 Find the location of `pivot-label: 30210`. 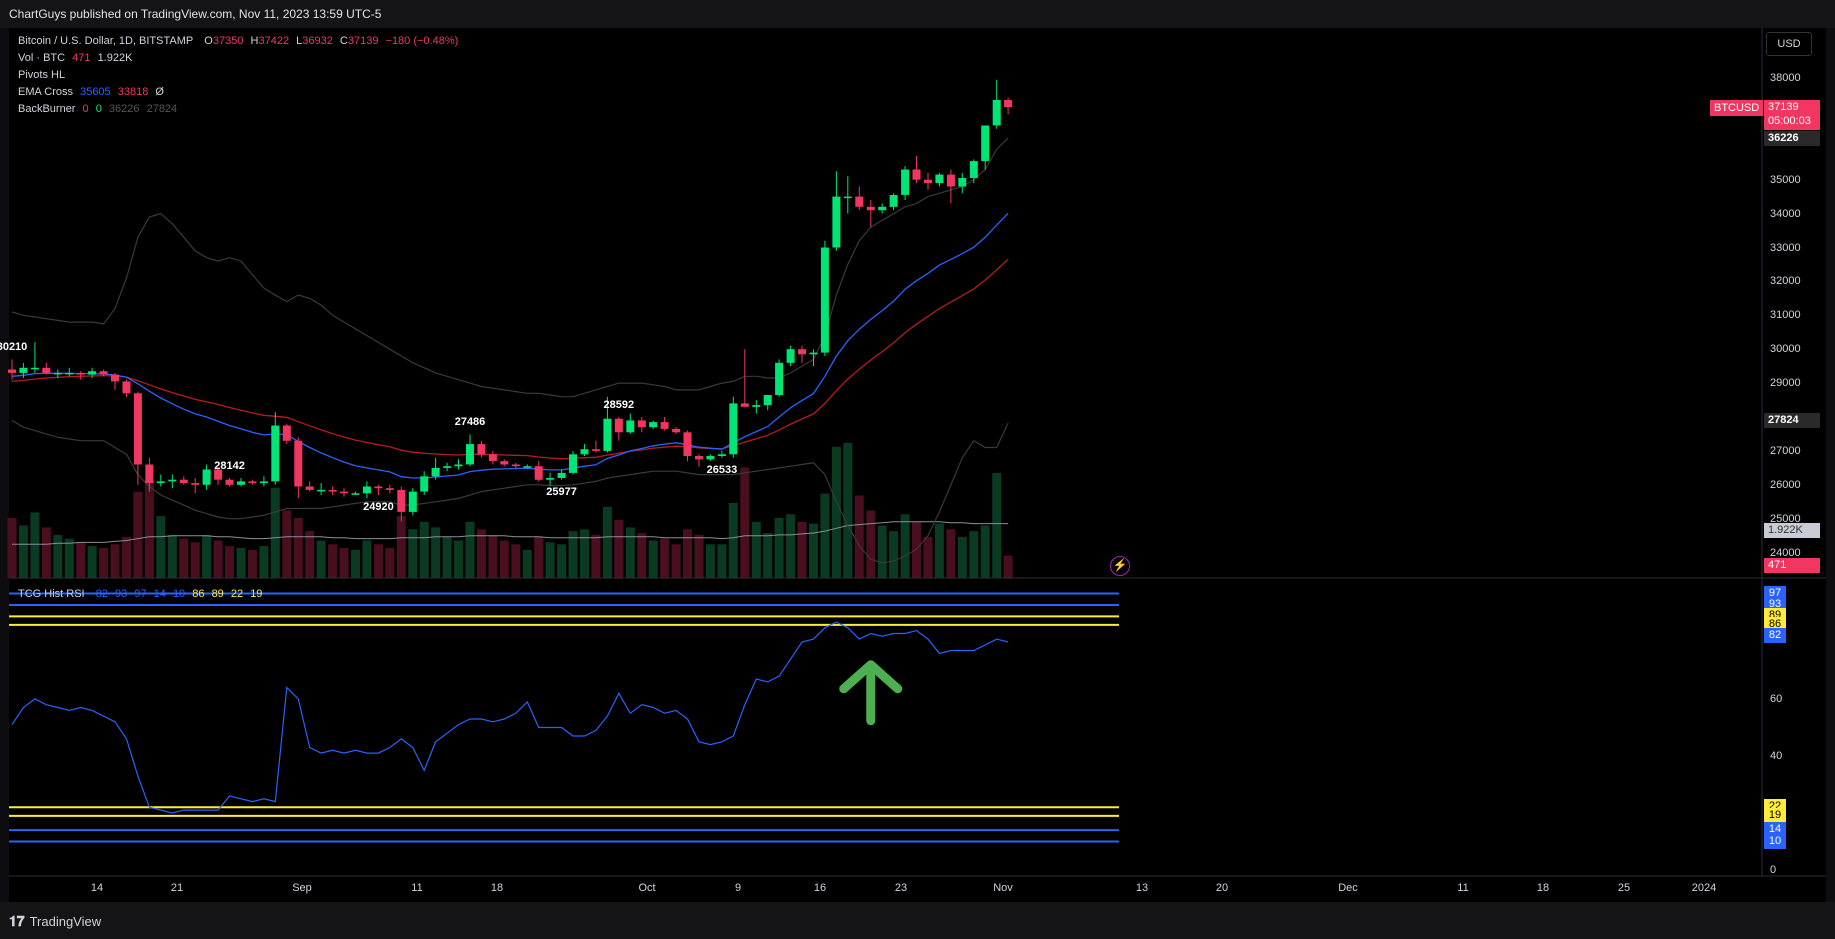

pivot-label: 30210 is located at coordinates (14, 347).